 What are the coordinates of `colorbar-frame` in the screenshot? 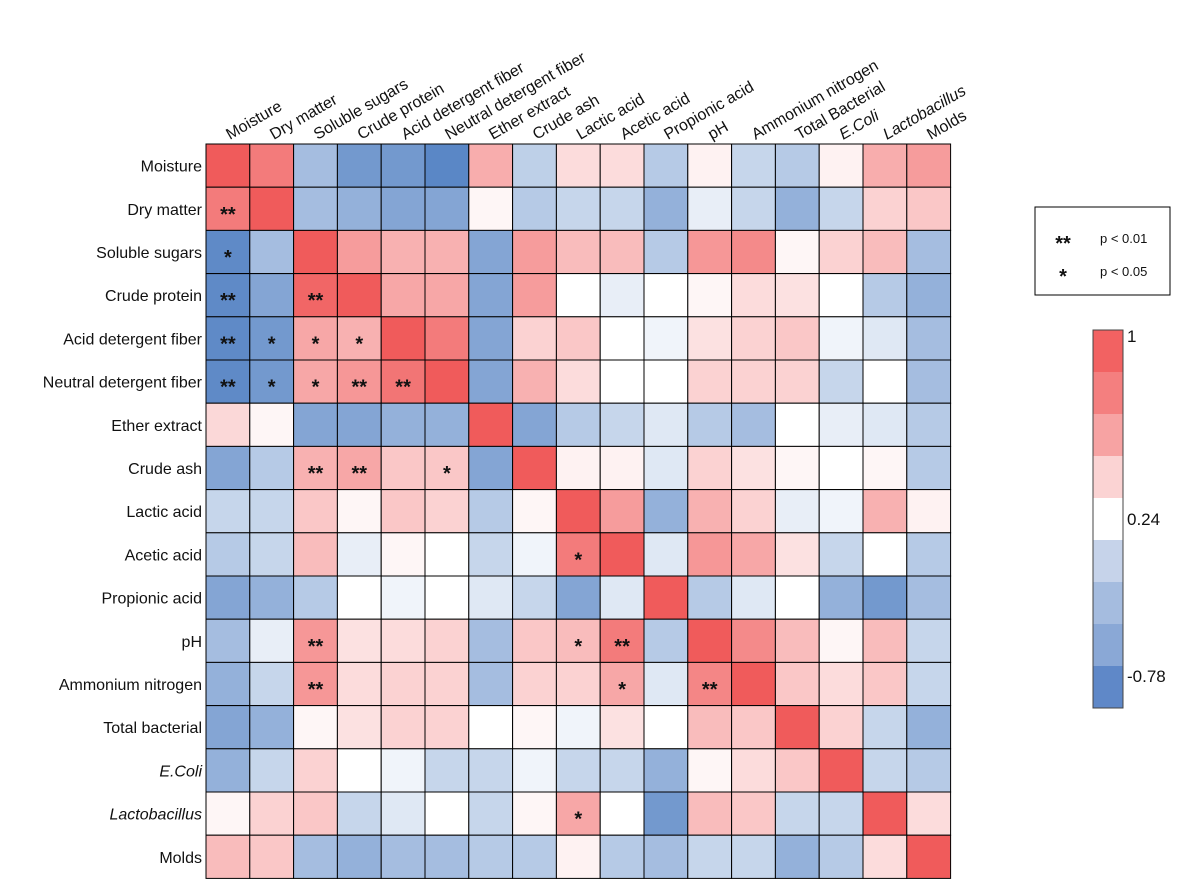 It's located at (1108, 519).